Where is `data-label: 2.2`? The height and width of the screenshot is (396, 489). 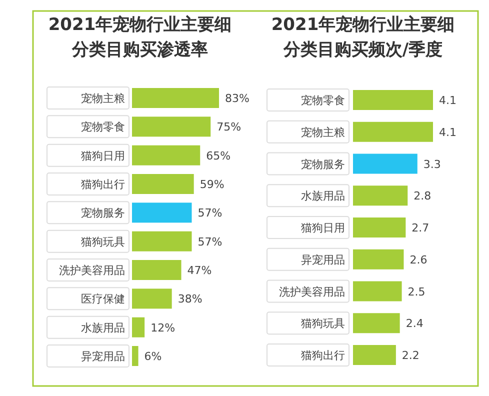
data-label: 2.2 is located at coordinates (411, 355).